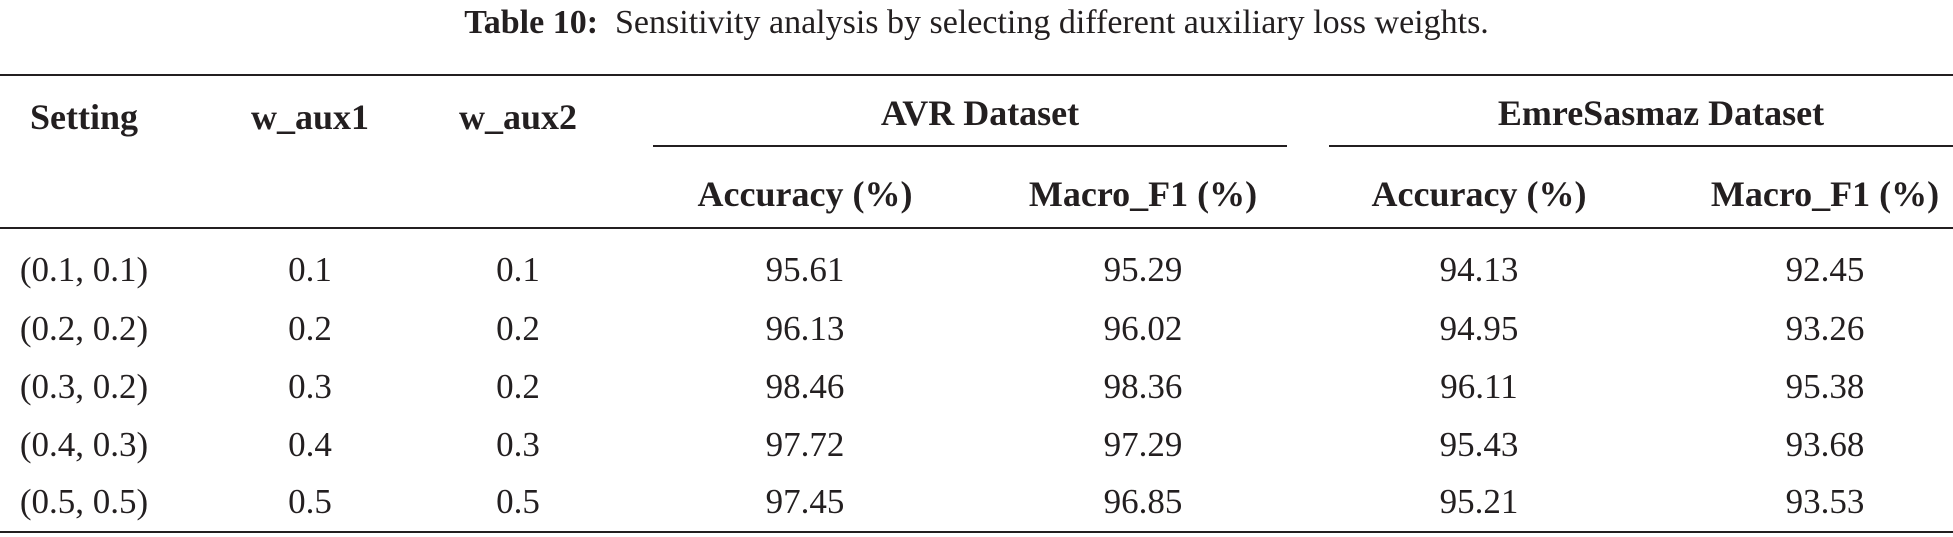 The height and width of the screenshot is (537, 1953). Describe the element at coordinates (518, 501) in the screenshot. I see `cell-w-aux2: 0.5` at that location.